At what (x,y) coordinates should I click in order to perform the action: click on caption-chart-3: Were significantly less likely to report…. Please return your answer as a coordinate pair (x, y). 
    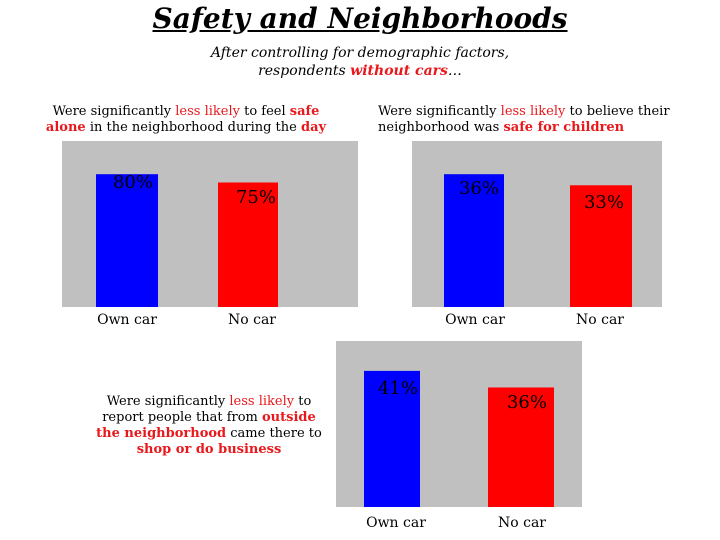
    Looking at the image, I should click on (209, 426).